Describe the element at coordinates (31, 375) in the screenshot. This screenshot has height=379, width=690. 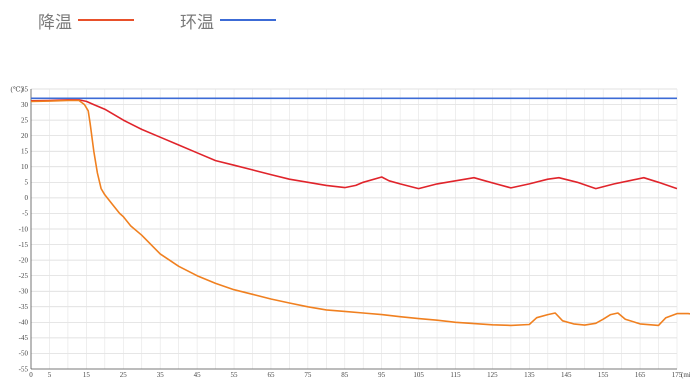
I see `x-tick-label: 0` at that location.